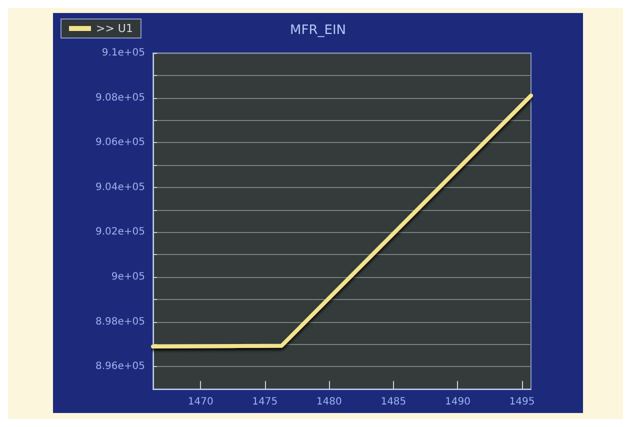 This screenshot has height=427, width=631. I want to click on chart-title: MFR_EIN, so click(318, 30).